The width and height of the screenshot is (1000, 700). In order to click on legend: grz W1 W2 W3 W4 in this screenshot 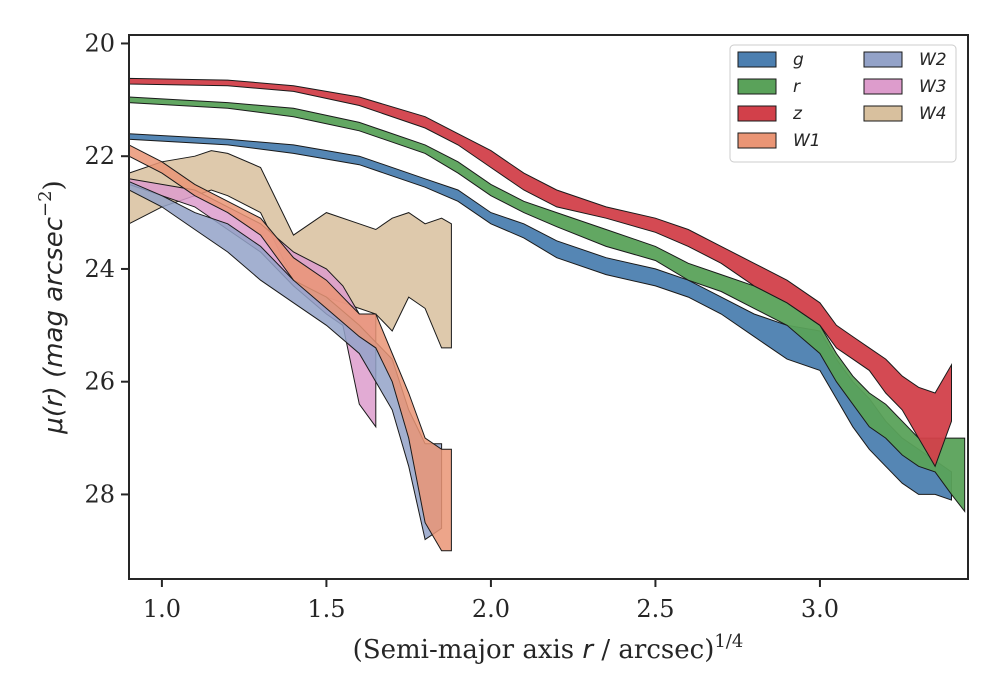, I will do `click(843, 103)`.